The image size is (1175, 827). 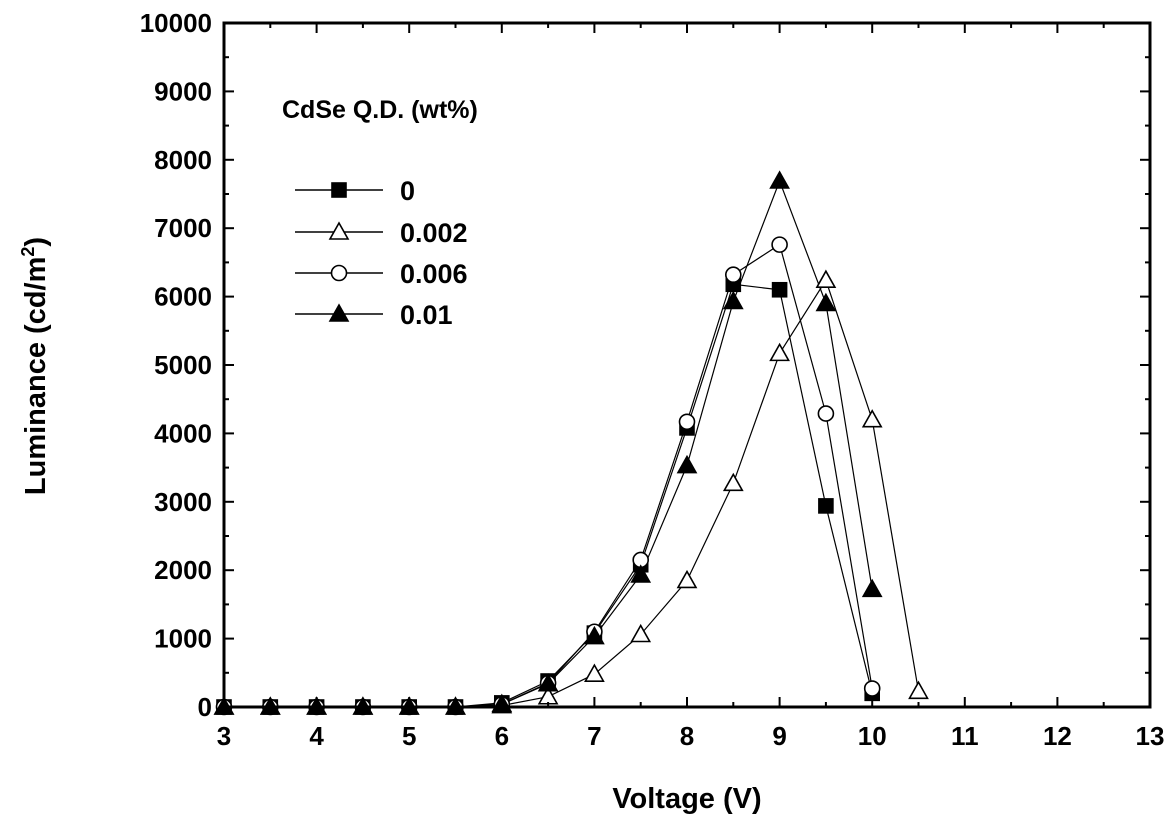 What do you see at coordinates (1150, 736) in the screenshot?
I see `x-tick-label: 13` at bounding box center [1150, 736].